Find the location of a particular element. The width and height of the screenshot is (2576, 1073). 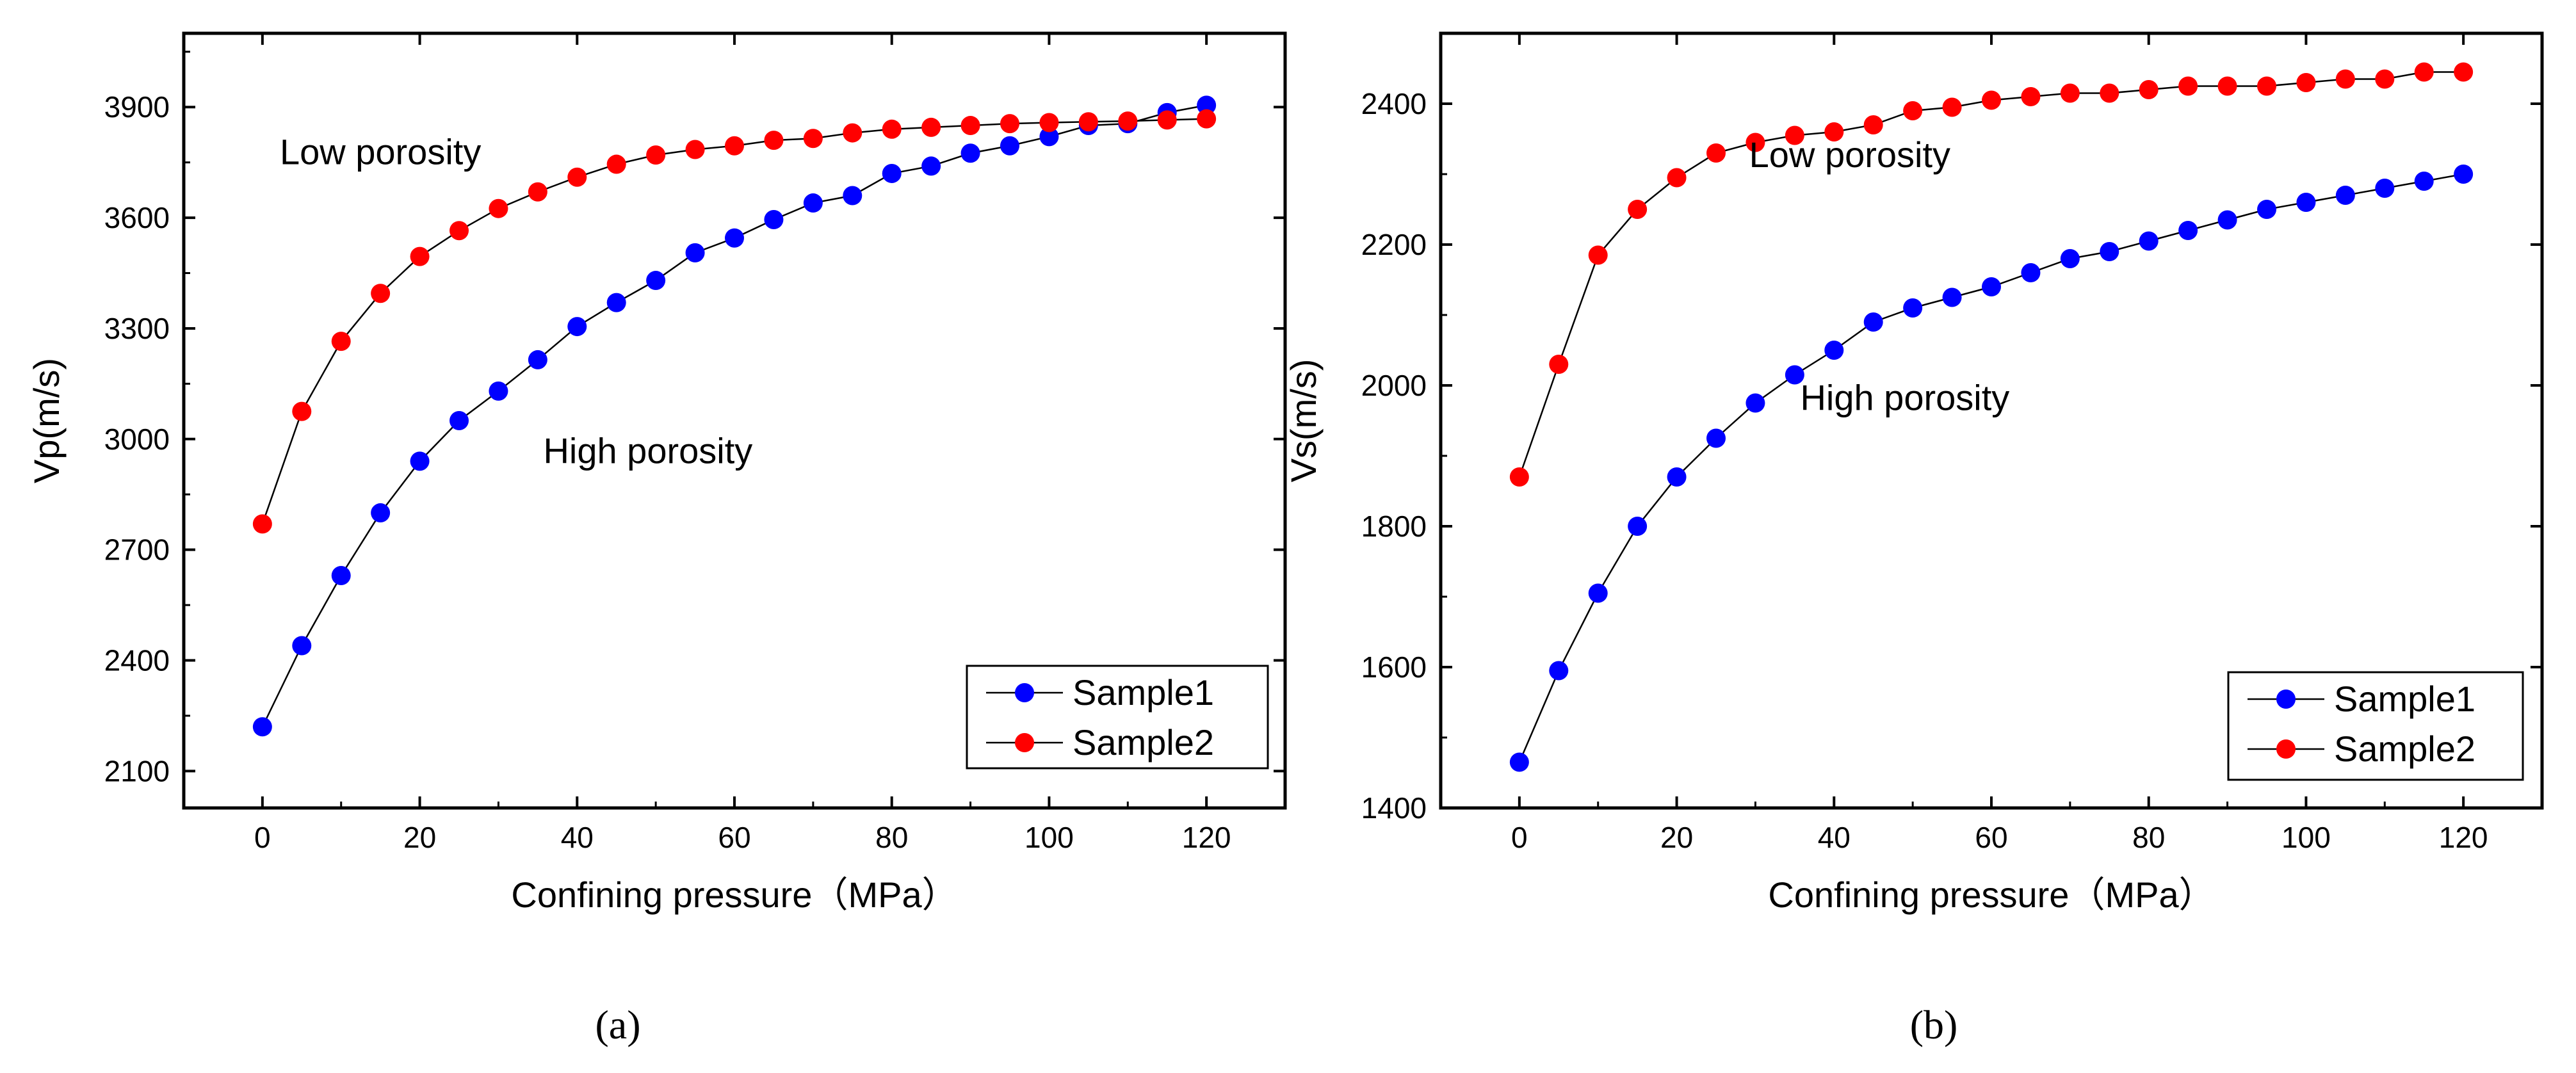

y-tick-label: 1800 is located at coordinates (1394, 526).